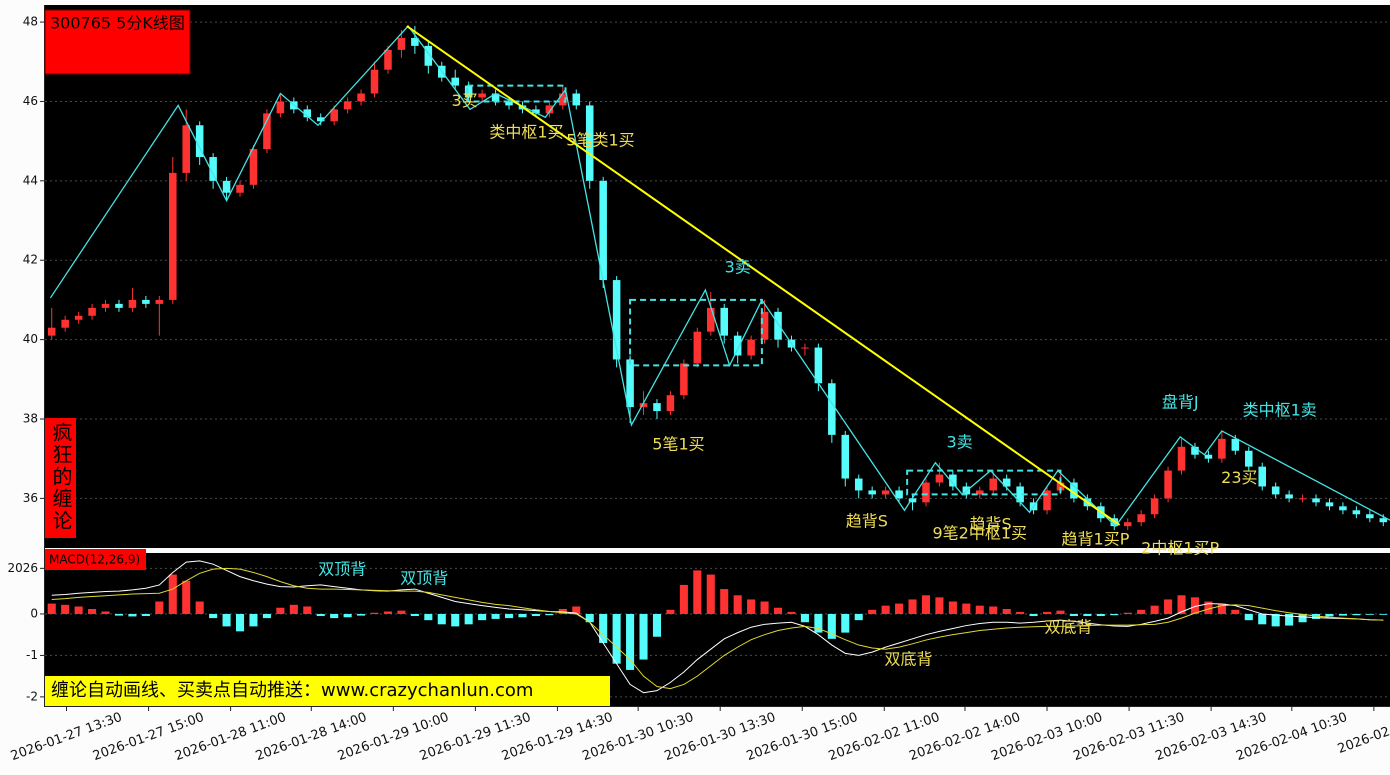 The height and width of the screenshot is (775, 1390). I want to click on side-label: 疯狂的缠论, so click(61, 477).